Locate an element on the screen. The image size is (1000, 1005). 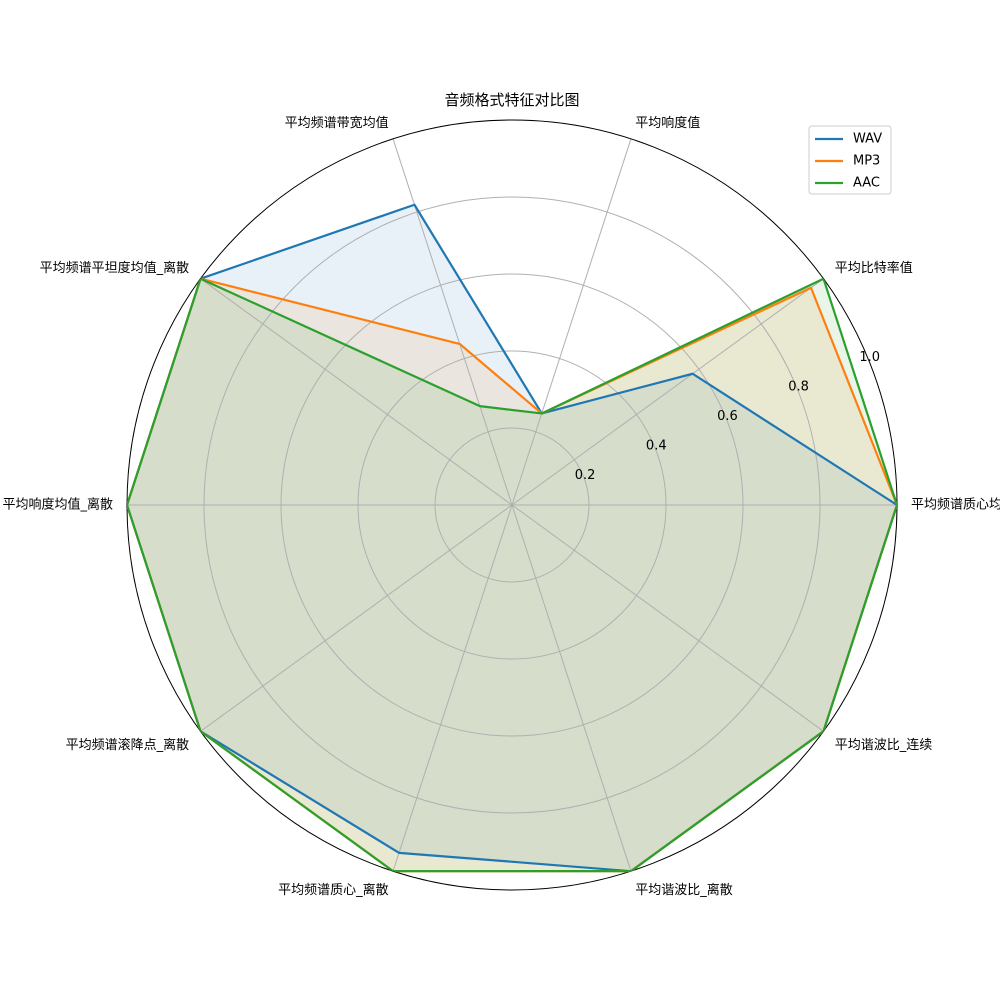
axis-label: 平均响度值 is located at coordinates (667, 123).